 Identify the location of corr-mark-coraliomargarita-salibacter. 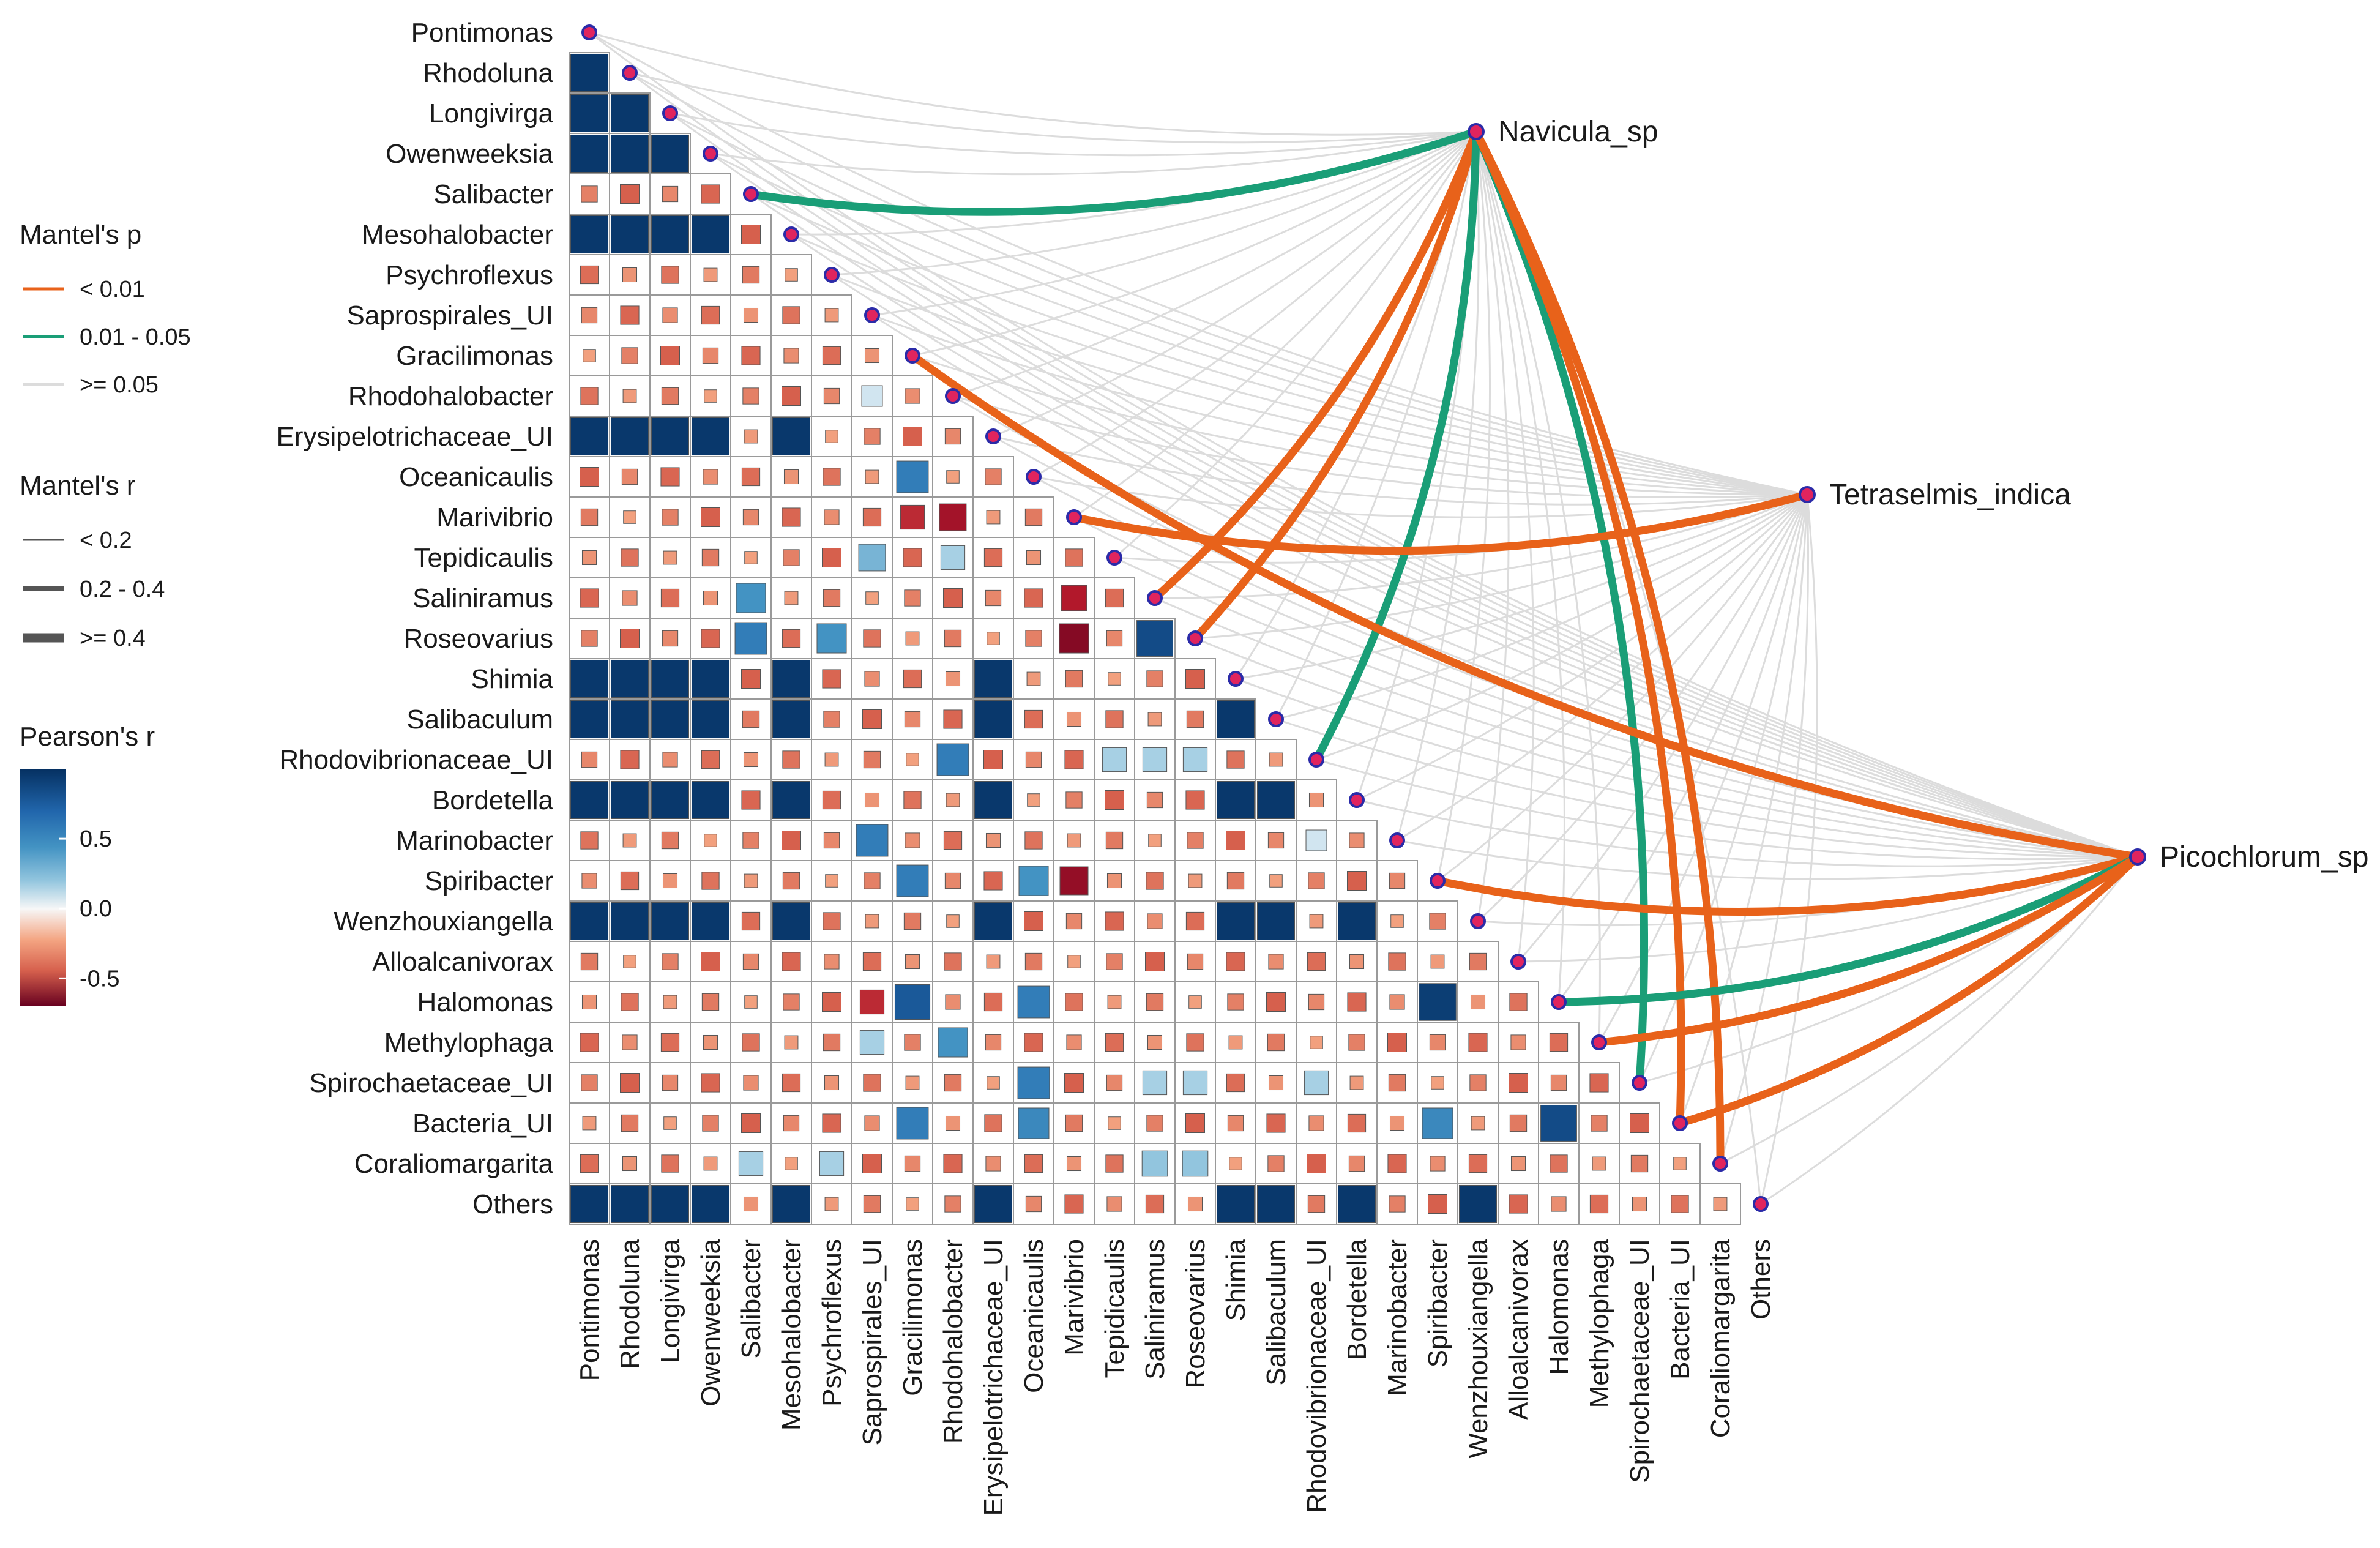
(751, 1163).